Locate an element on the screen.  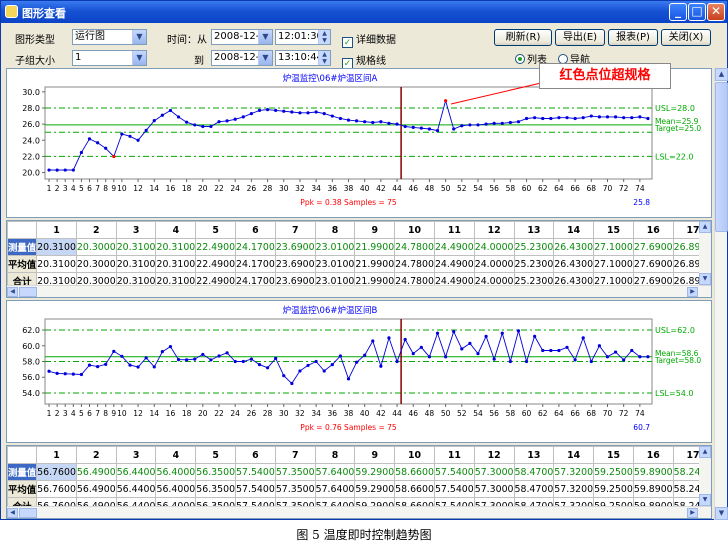
chart-type-select: 运行图 ▼ is located at coordinates (109, 37).